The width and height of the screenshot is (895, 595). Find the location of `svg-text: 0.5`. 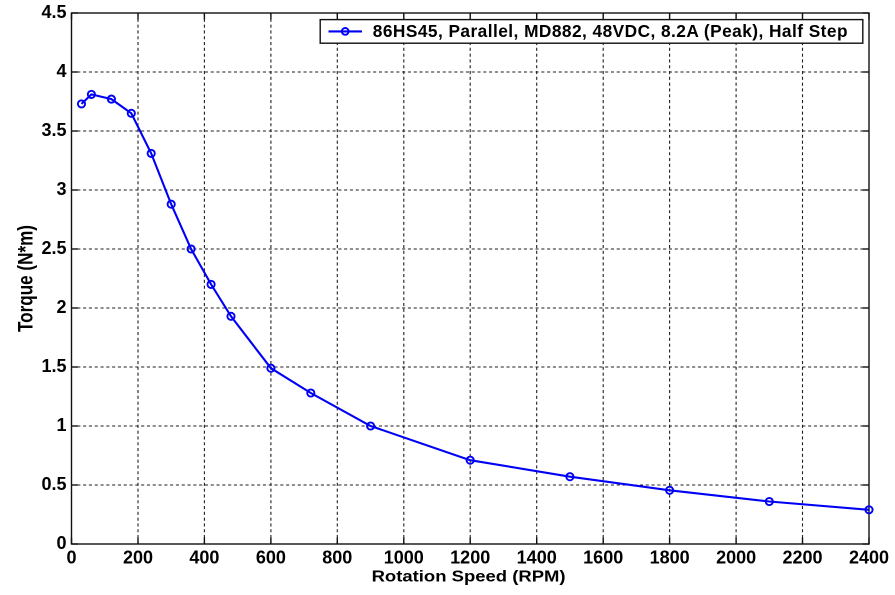

svg-text: 0.5 is located at coordinates (53, 484).